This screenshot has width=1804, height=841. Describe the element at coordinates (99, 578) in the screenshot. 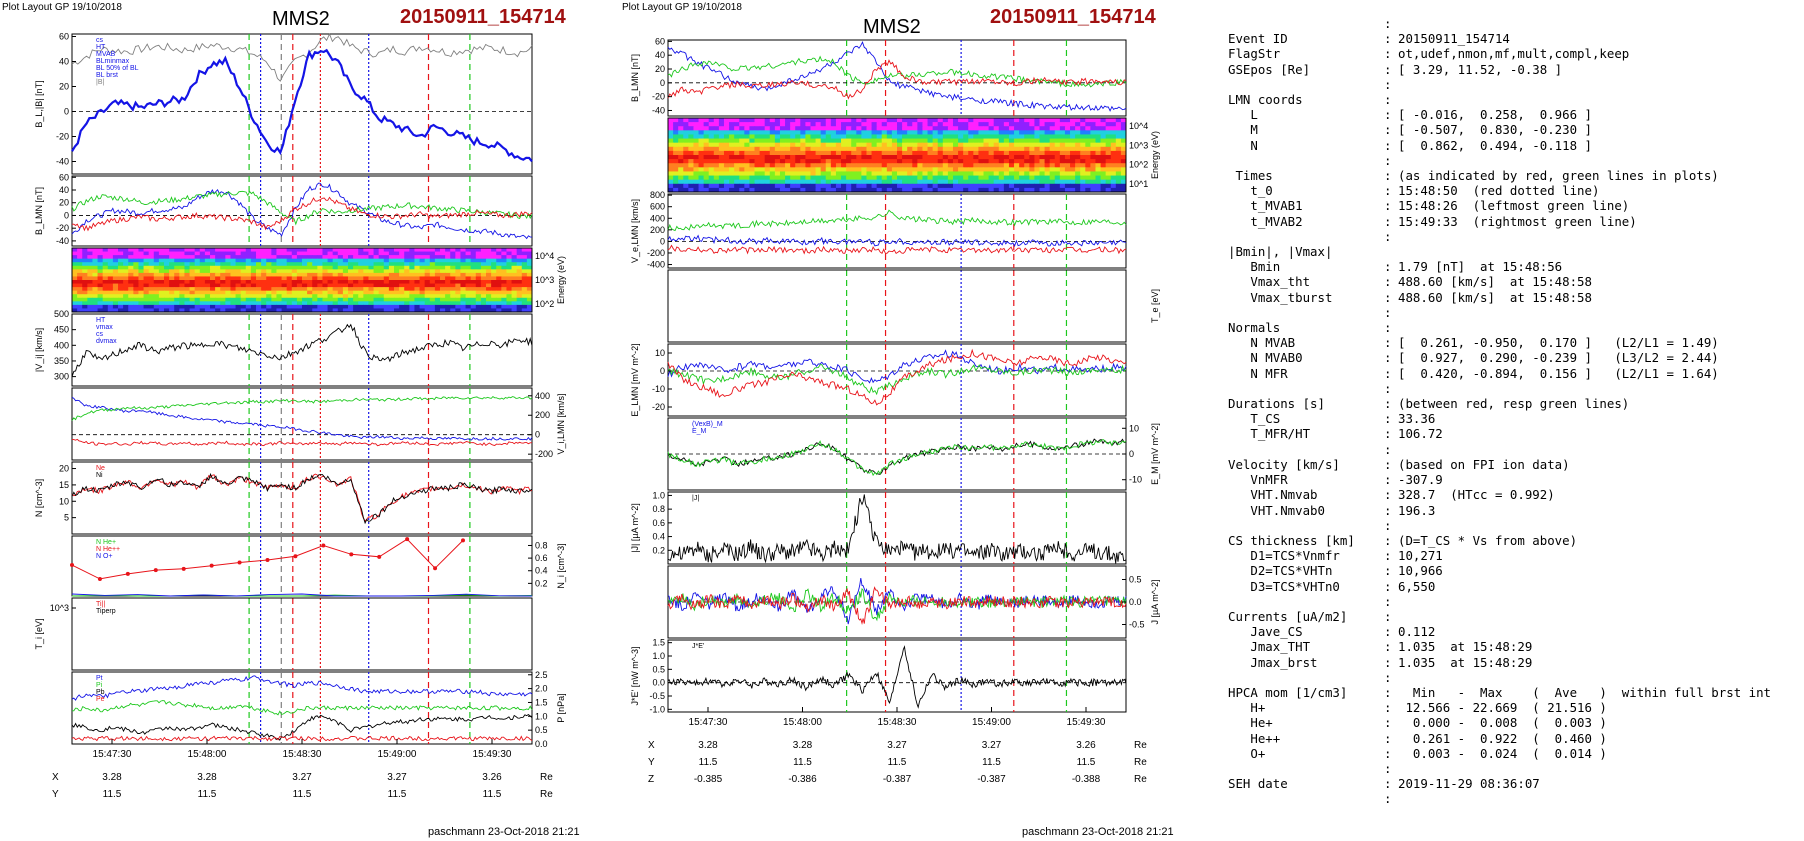

I see `data-point` at that location.